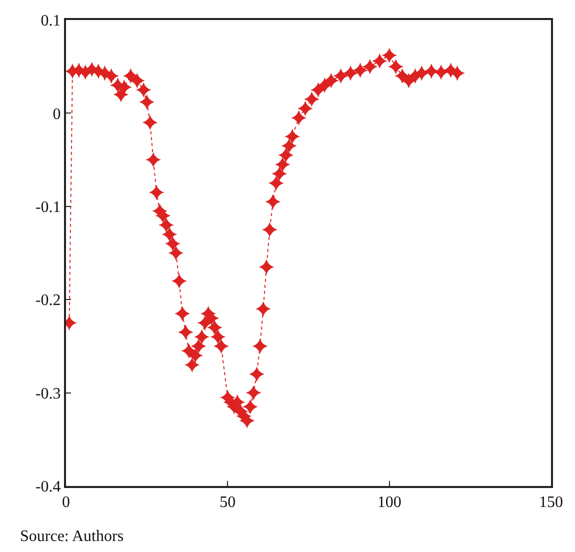  I want to click on y-tick-label: -0.4, so click(48, 487).